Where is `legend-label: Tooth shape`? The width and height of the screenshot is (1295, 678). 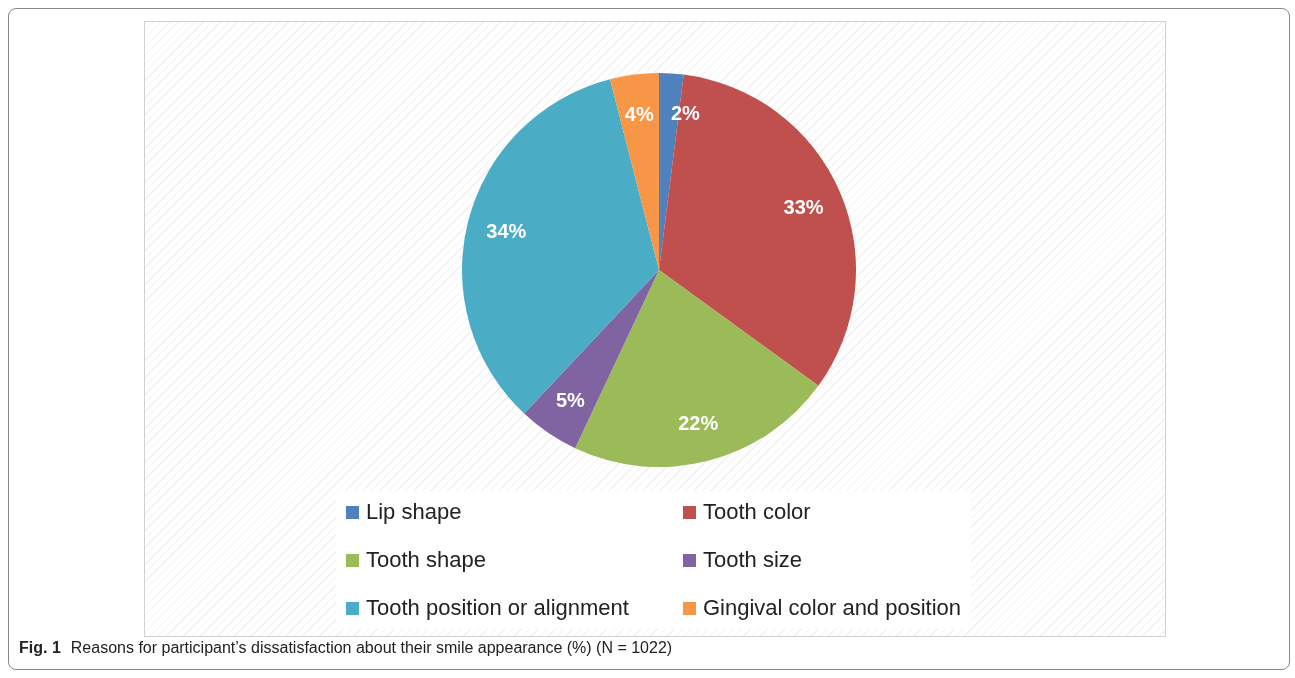
legend-label: Tooth shape is located at coordinates (426, 560).